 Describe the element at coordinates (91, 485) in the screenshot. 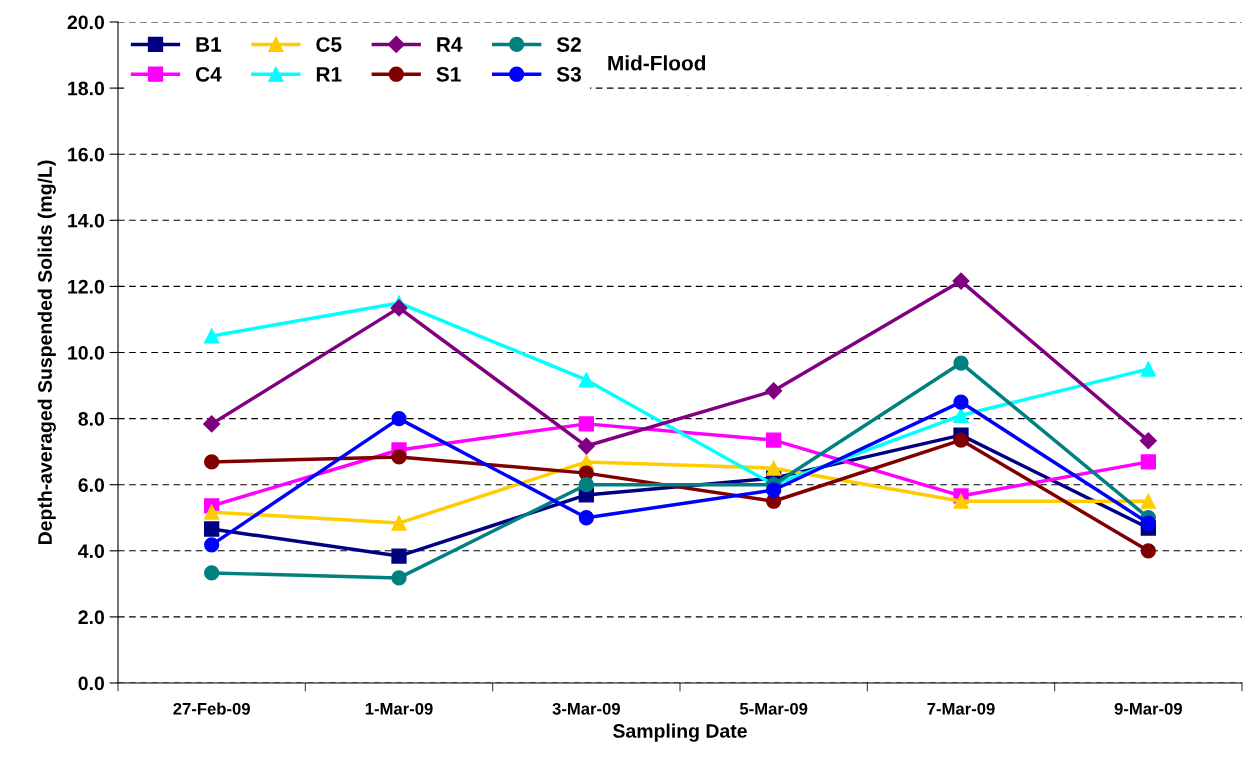

I see `y-tick-label: 6.0` at that location.